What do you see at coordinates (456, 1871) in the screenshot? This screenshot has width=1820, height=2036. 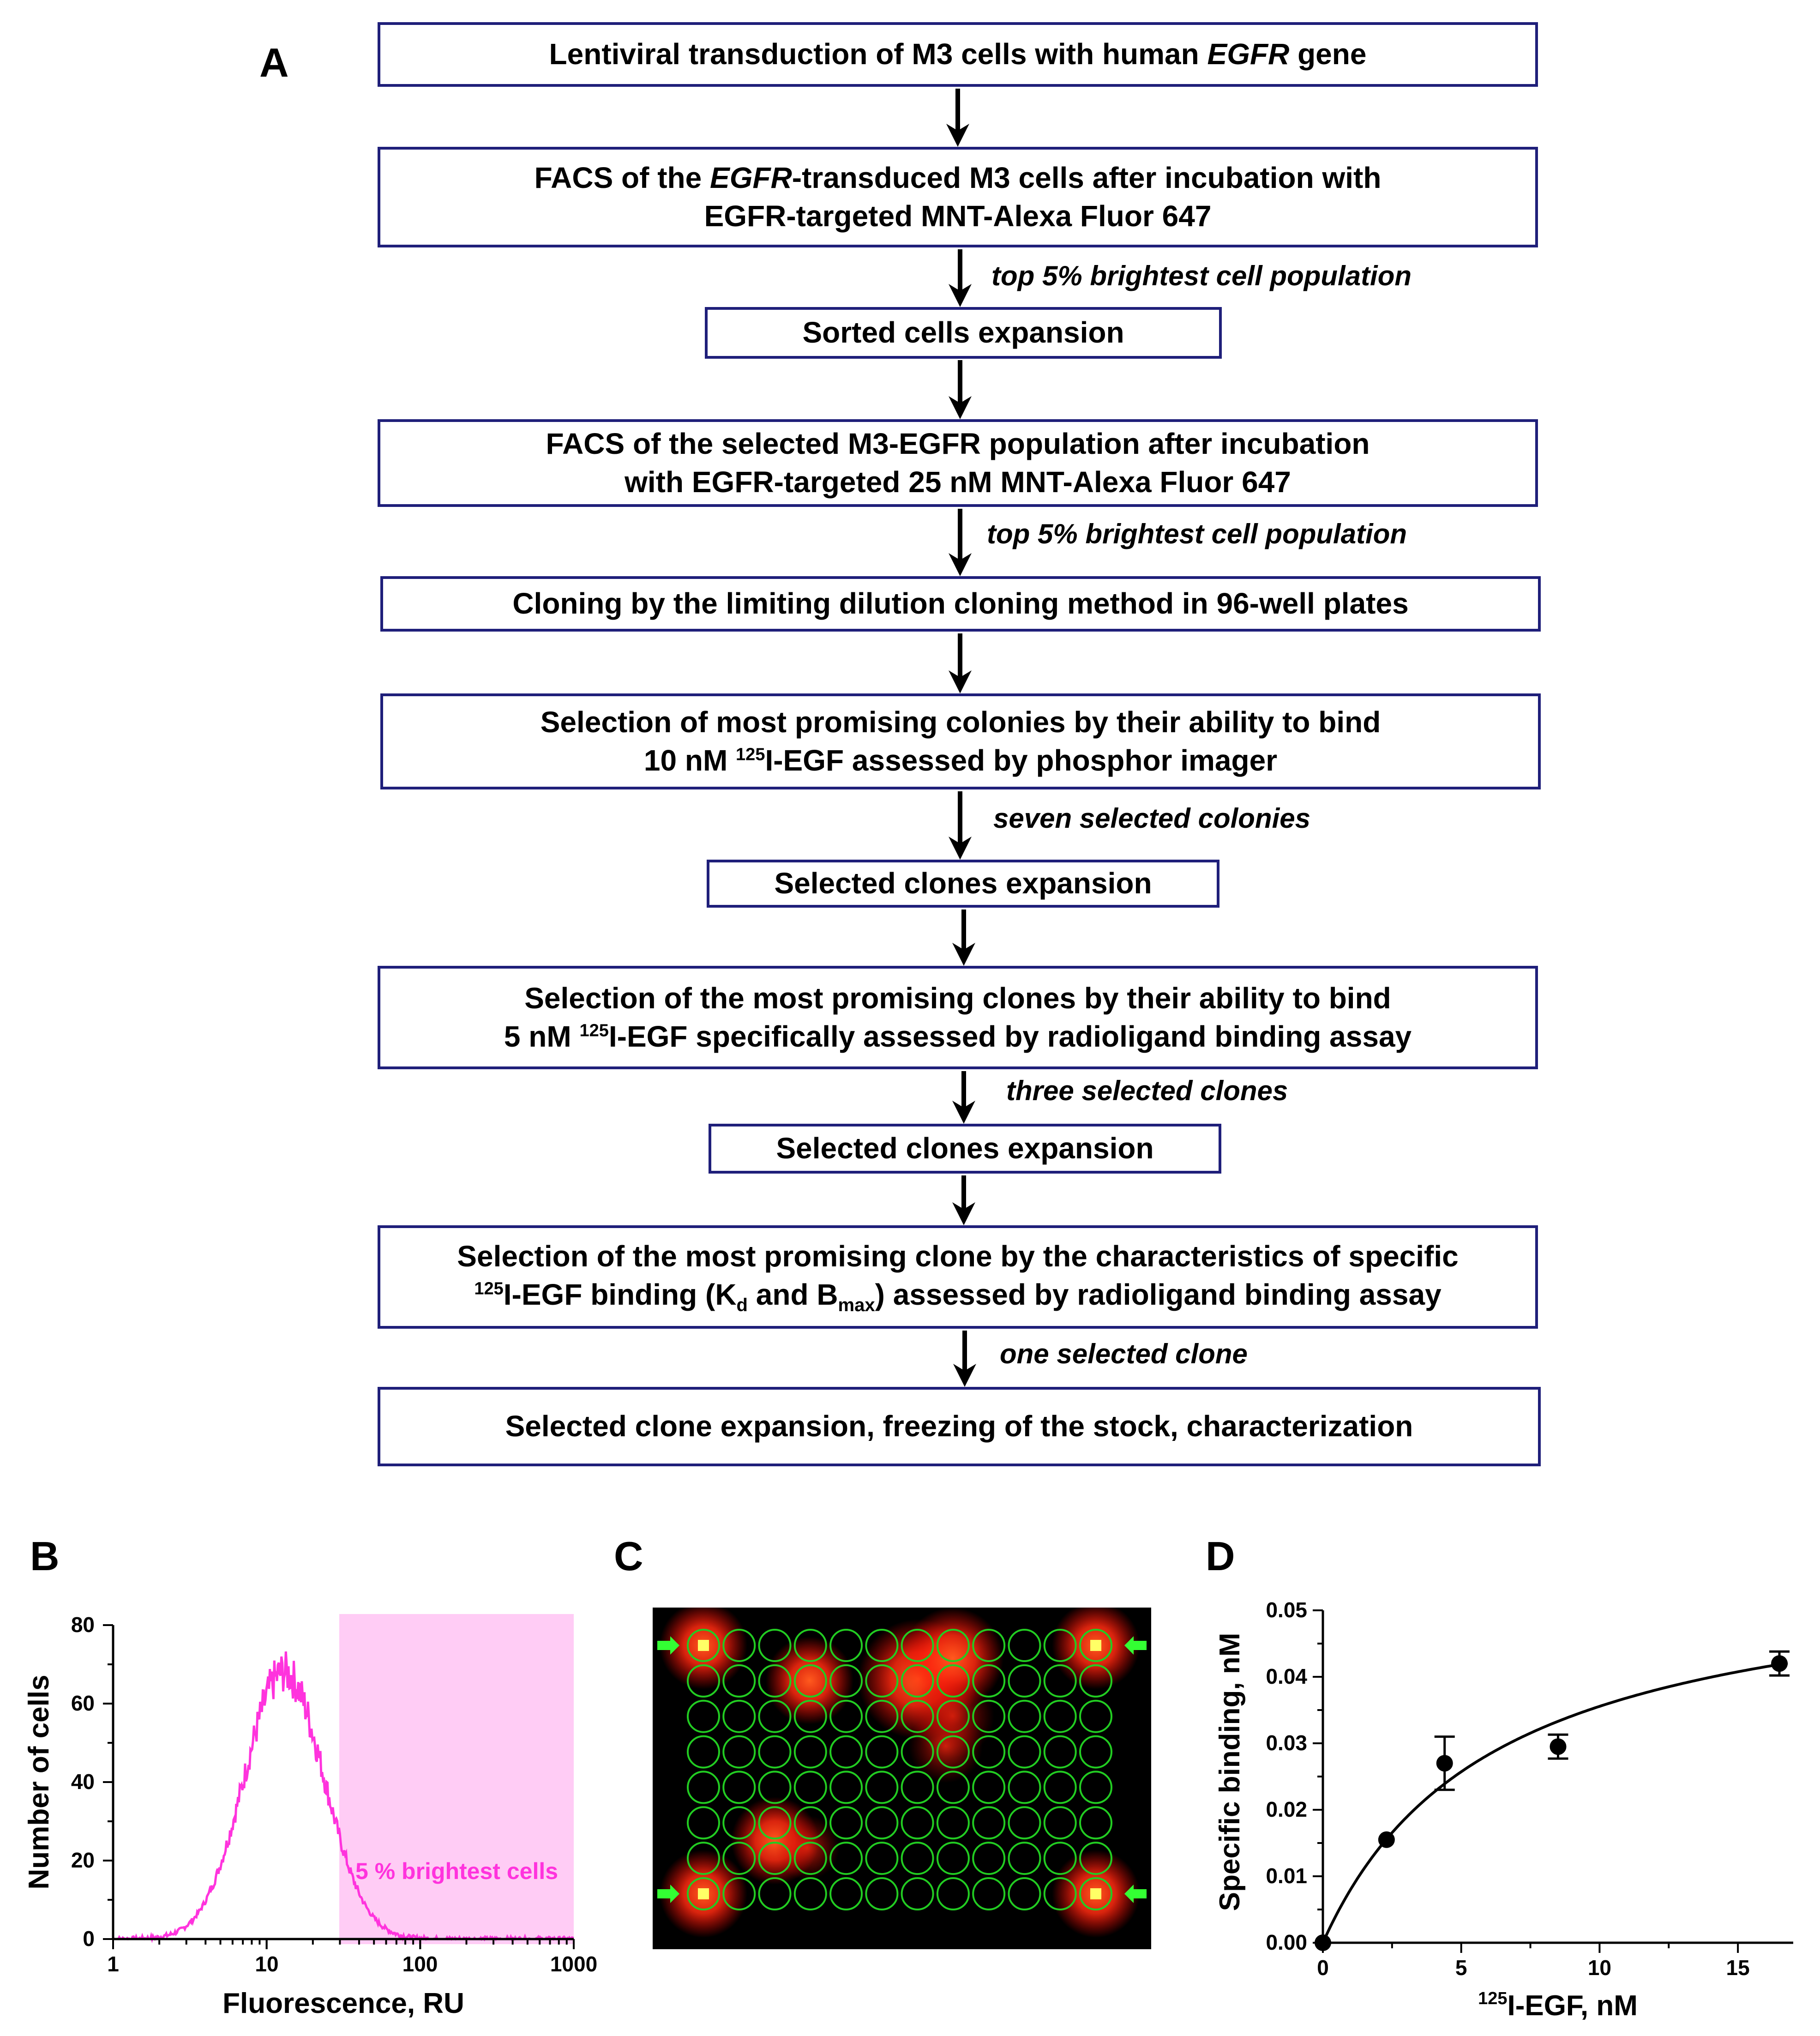 I see `hist-annotation: 5 % brightest cells` at bounding box center [456, 1871].